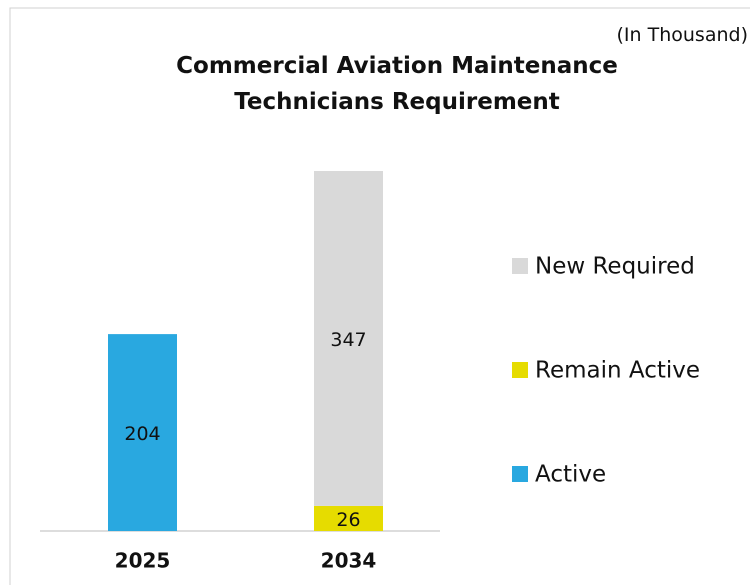 The width and height of the screenshot is (750, 585). I want to click on data-label: 347, so click(348, 340).